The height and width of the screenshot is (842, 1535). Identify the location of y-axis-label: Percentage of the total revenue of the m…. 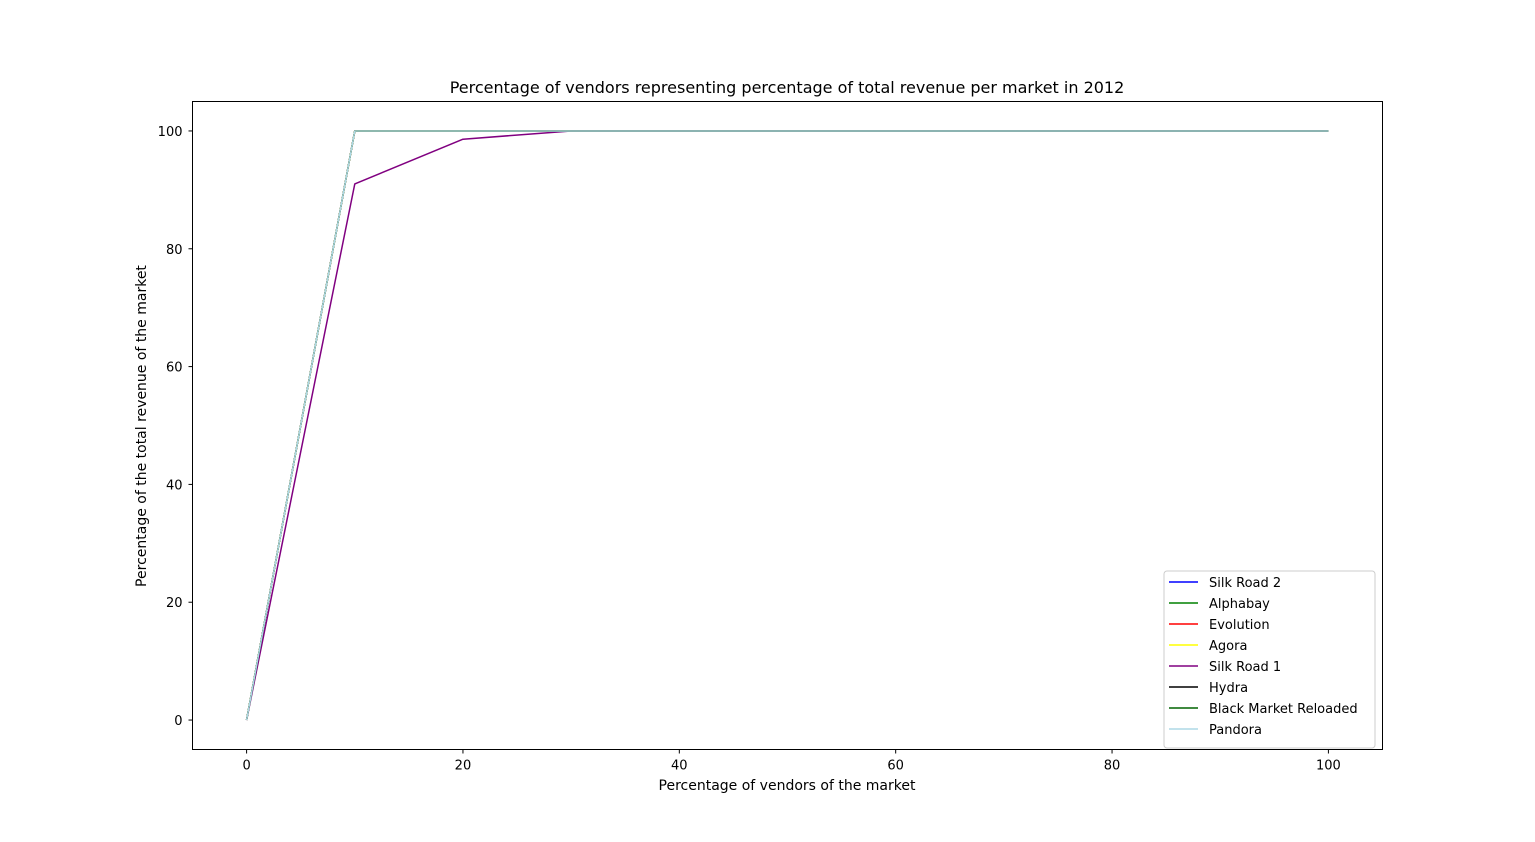
(142, 426).